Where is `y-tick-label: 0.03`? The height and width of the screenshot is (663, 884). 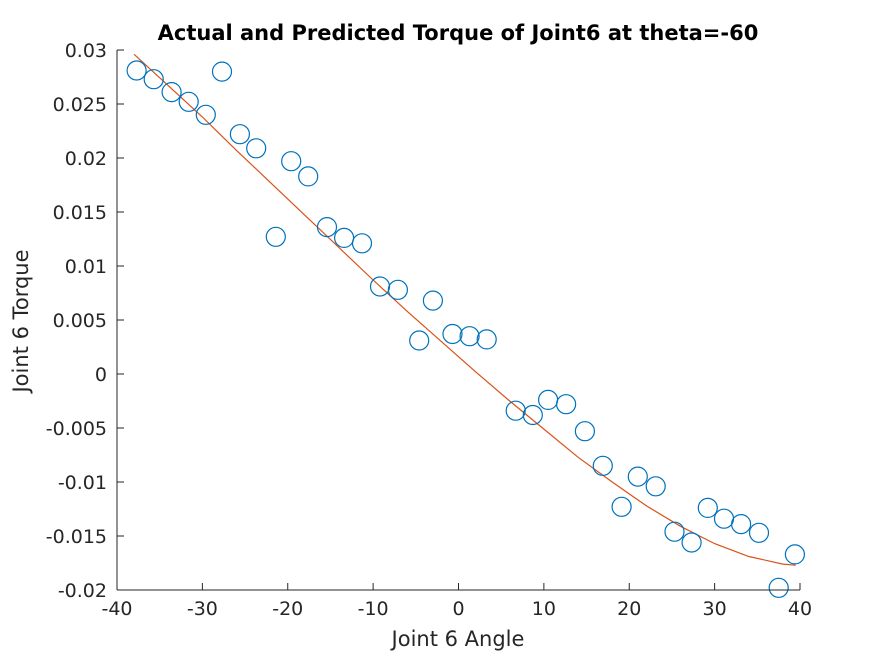 y-tick-label: 0.03 is located at coordinates (86, 51).